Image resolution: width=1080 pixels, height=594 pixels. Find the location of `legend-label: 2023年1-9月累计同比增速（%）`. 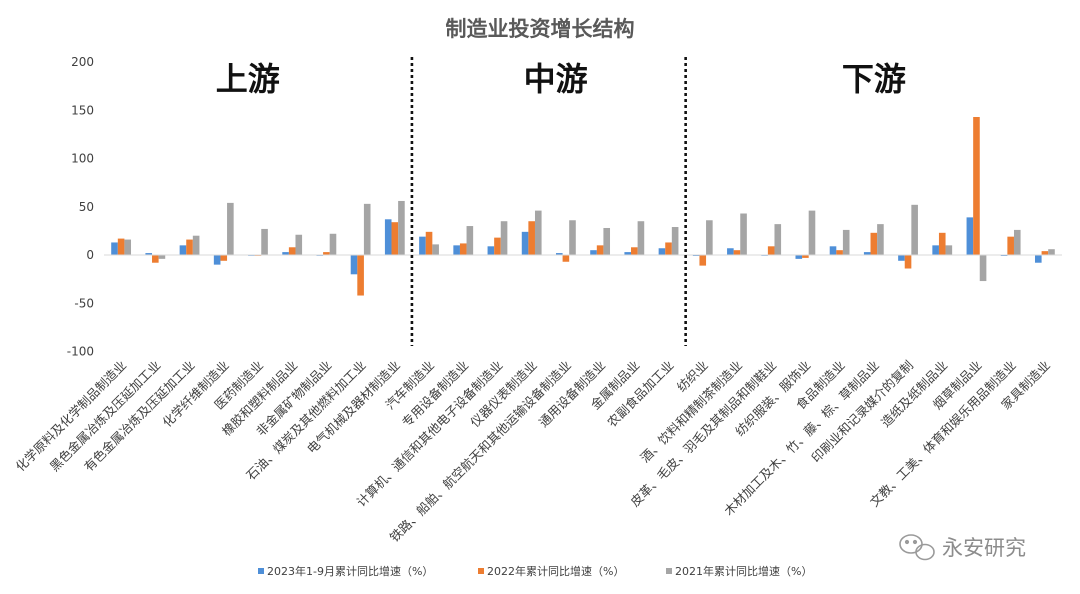

legend-label: 2023年1-9月累计同比增速（%） is located at coordinates (350, 571).